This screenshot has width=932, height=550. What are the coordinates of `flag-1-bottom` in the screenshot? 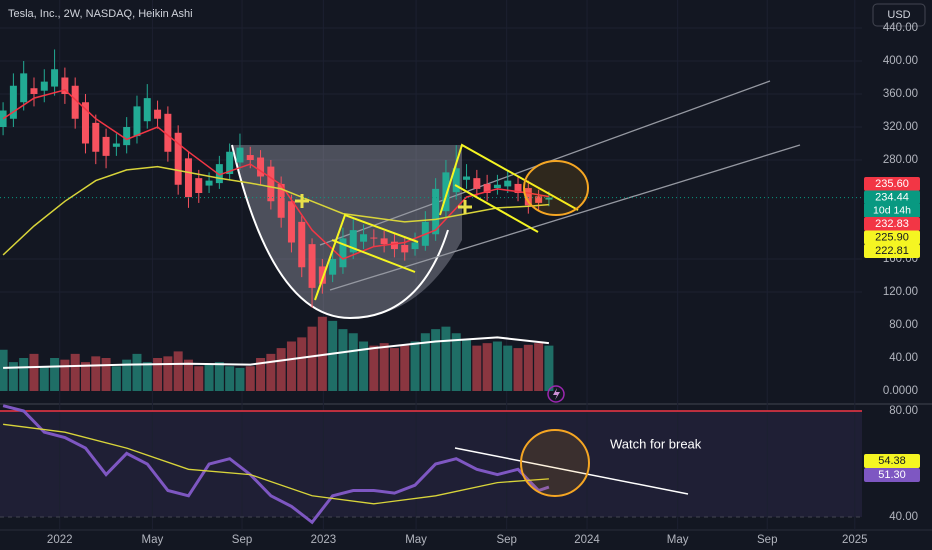 It's located at (373, 256).